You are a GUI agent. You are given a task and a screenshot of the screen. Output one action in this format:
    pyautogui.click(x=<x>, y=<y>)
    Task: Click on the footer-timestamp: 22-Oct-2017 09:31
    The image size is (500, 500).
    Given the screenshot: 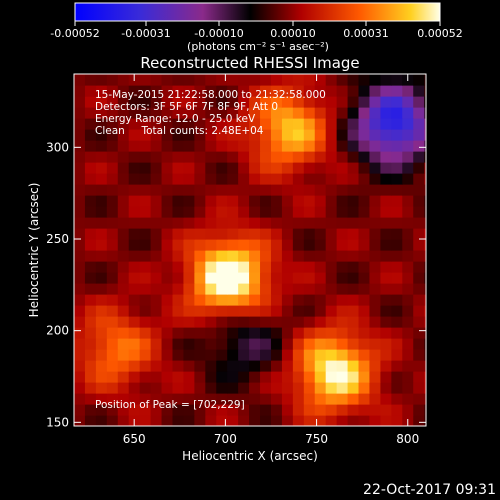 What is the action you would take?
    pyautogui.click(x=429, y=490)
    